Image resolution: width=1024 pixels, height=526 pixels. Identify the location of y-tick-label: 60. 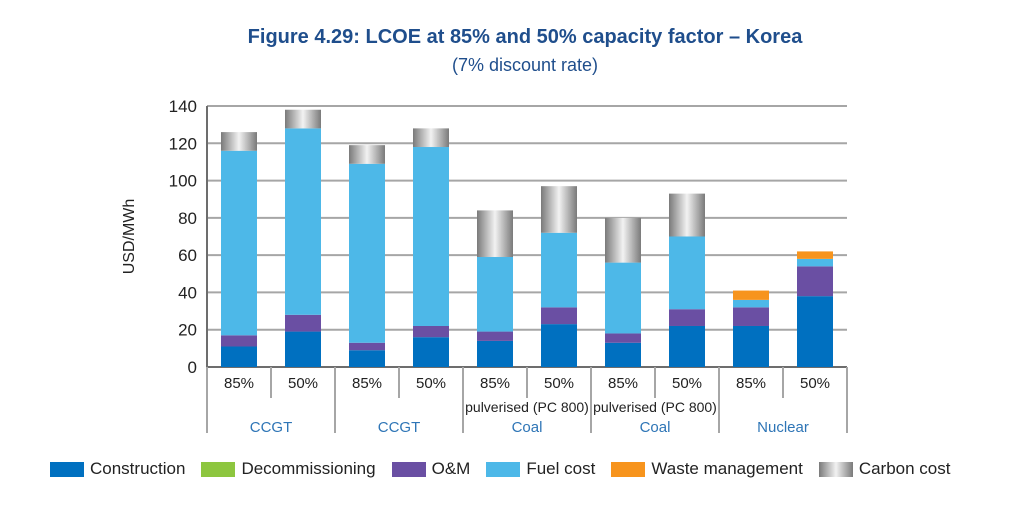
(187, 255).